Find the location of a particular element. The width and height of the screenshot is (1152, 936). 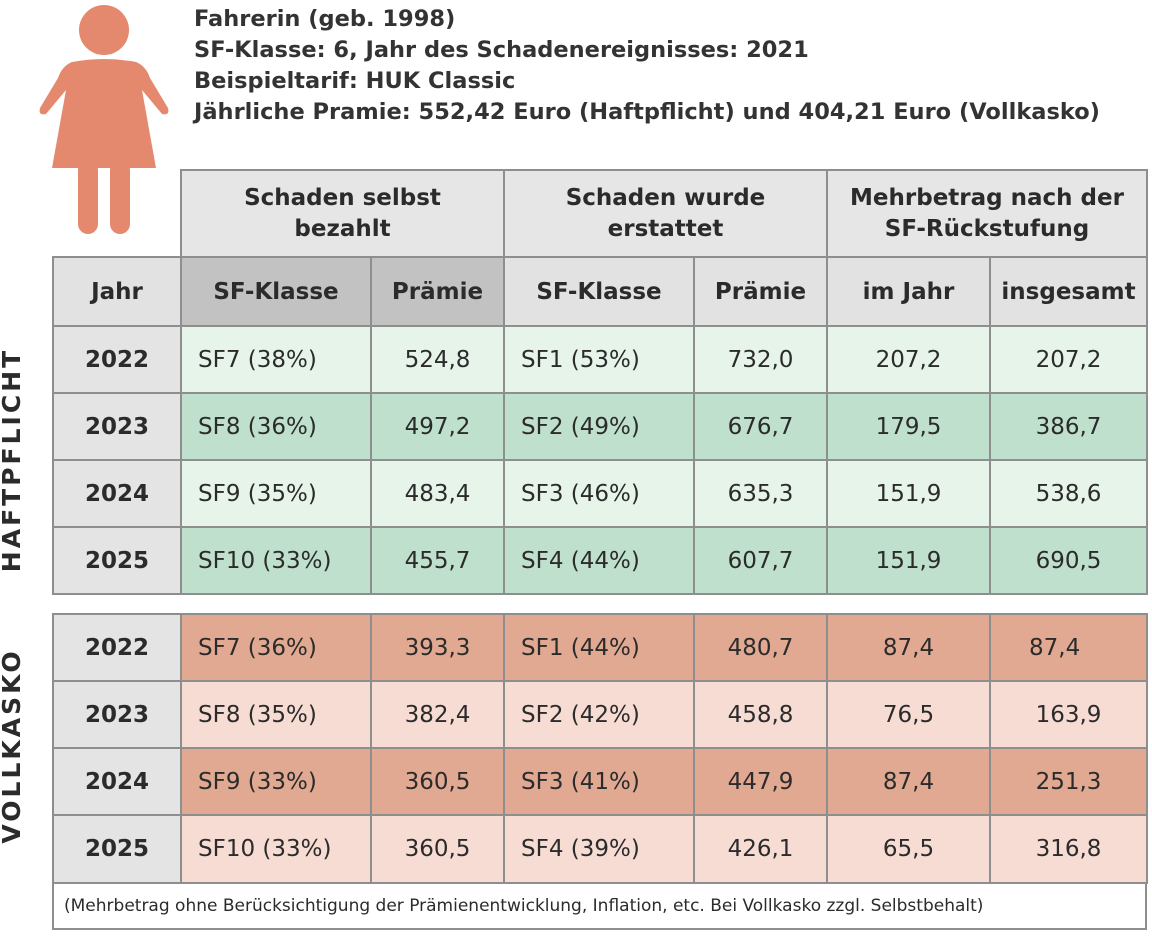

group-header-reimbursed: Schaden wurde erstattet is located at coordinates (665, 213).